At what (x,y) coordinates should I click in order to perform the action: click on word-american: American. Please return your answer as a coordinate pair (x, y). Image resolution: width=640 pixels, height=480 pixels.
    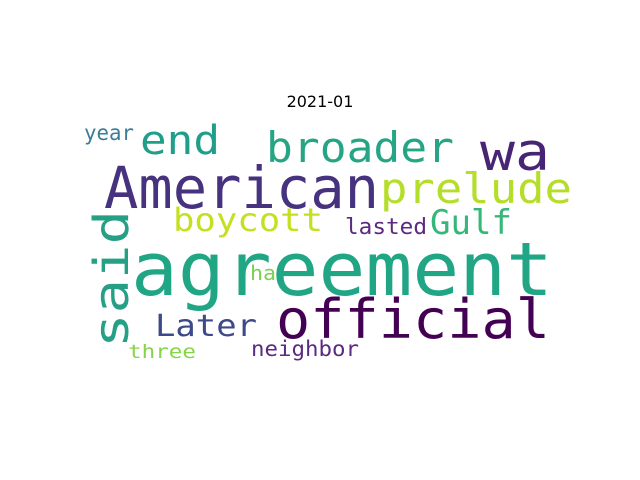
    Looking at the image, I should click on (241, 188).